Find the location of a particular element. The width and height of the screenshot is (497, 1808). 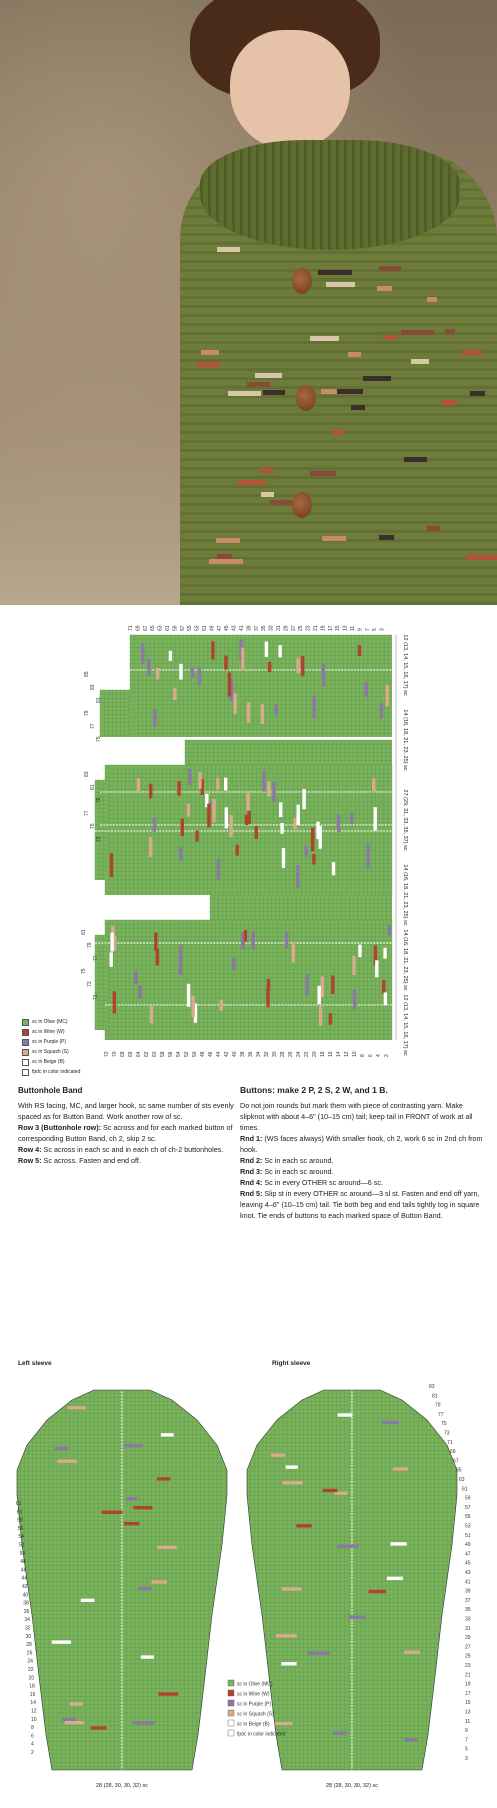

sleeve-row-number: 24 is located at coordinates (30, 1662).